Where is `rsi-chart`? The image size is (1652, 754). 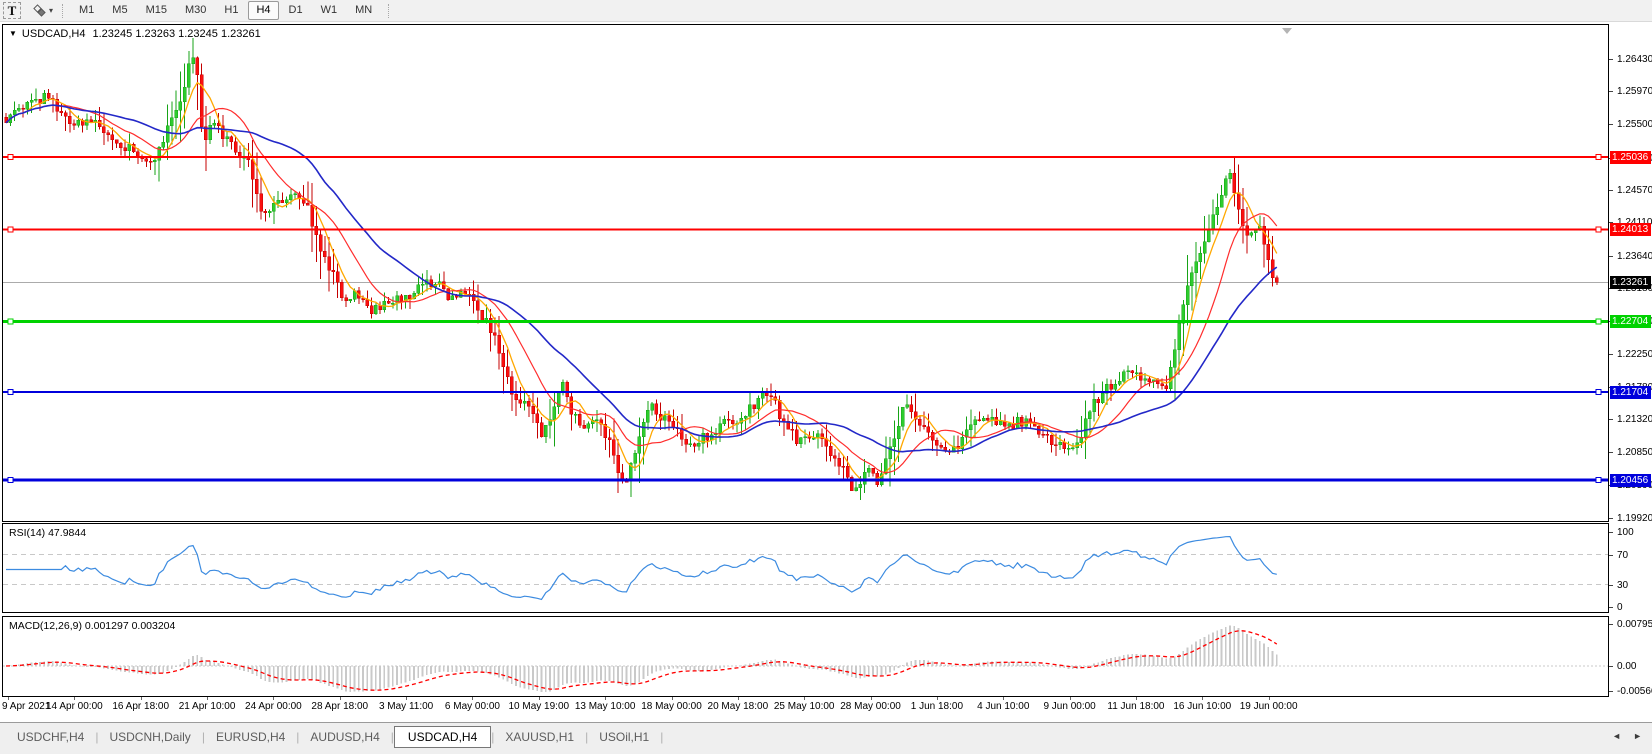 rsi-chart is located at coordinates (805, 568).